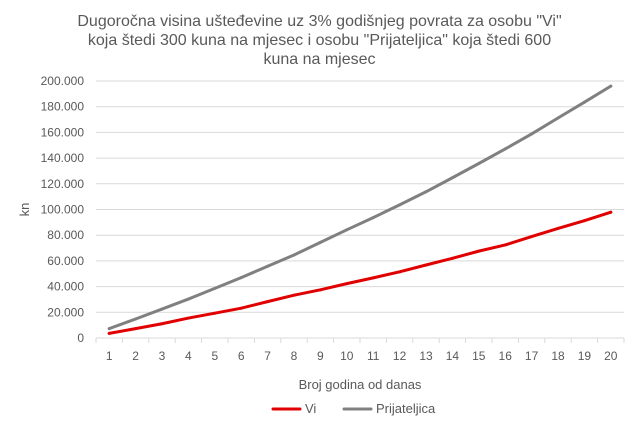 The image size is (639, 429). I want to click on x-tick-label: 3, so click(162, 356).